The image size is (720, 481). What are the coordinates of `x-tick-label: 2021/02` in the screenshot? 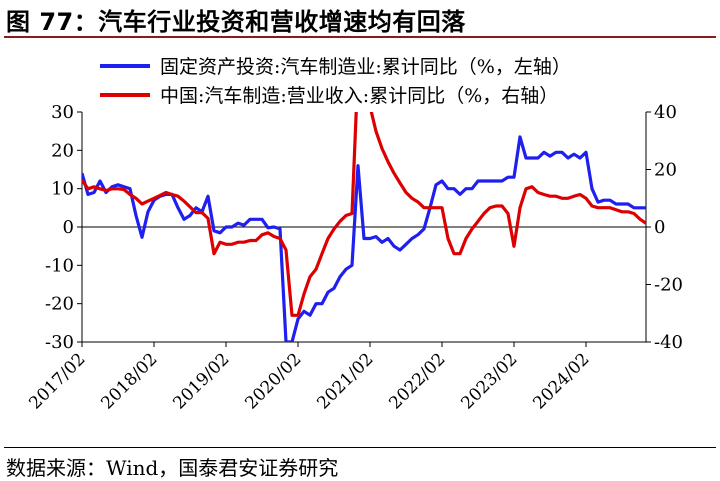 It's located at (345, 381).